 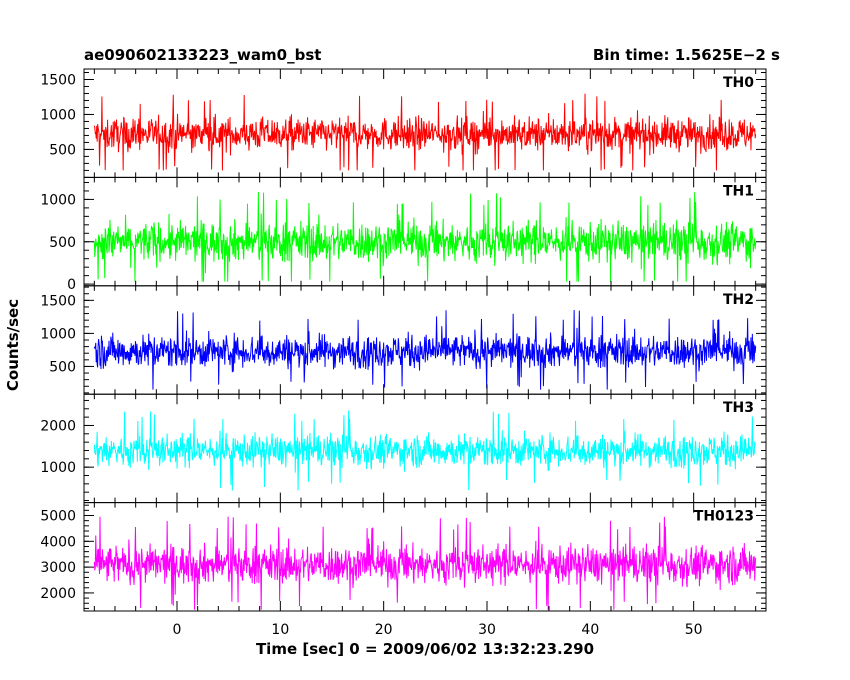 I want to click on y-tick-label: 5000, so click(x=58, y=517).